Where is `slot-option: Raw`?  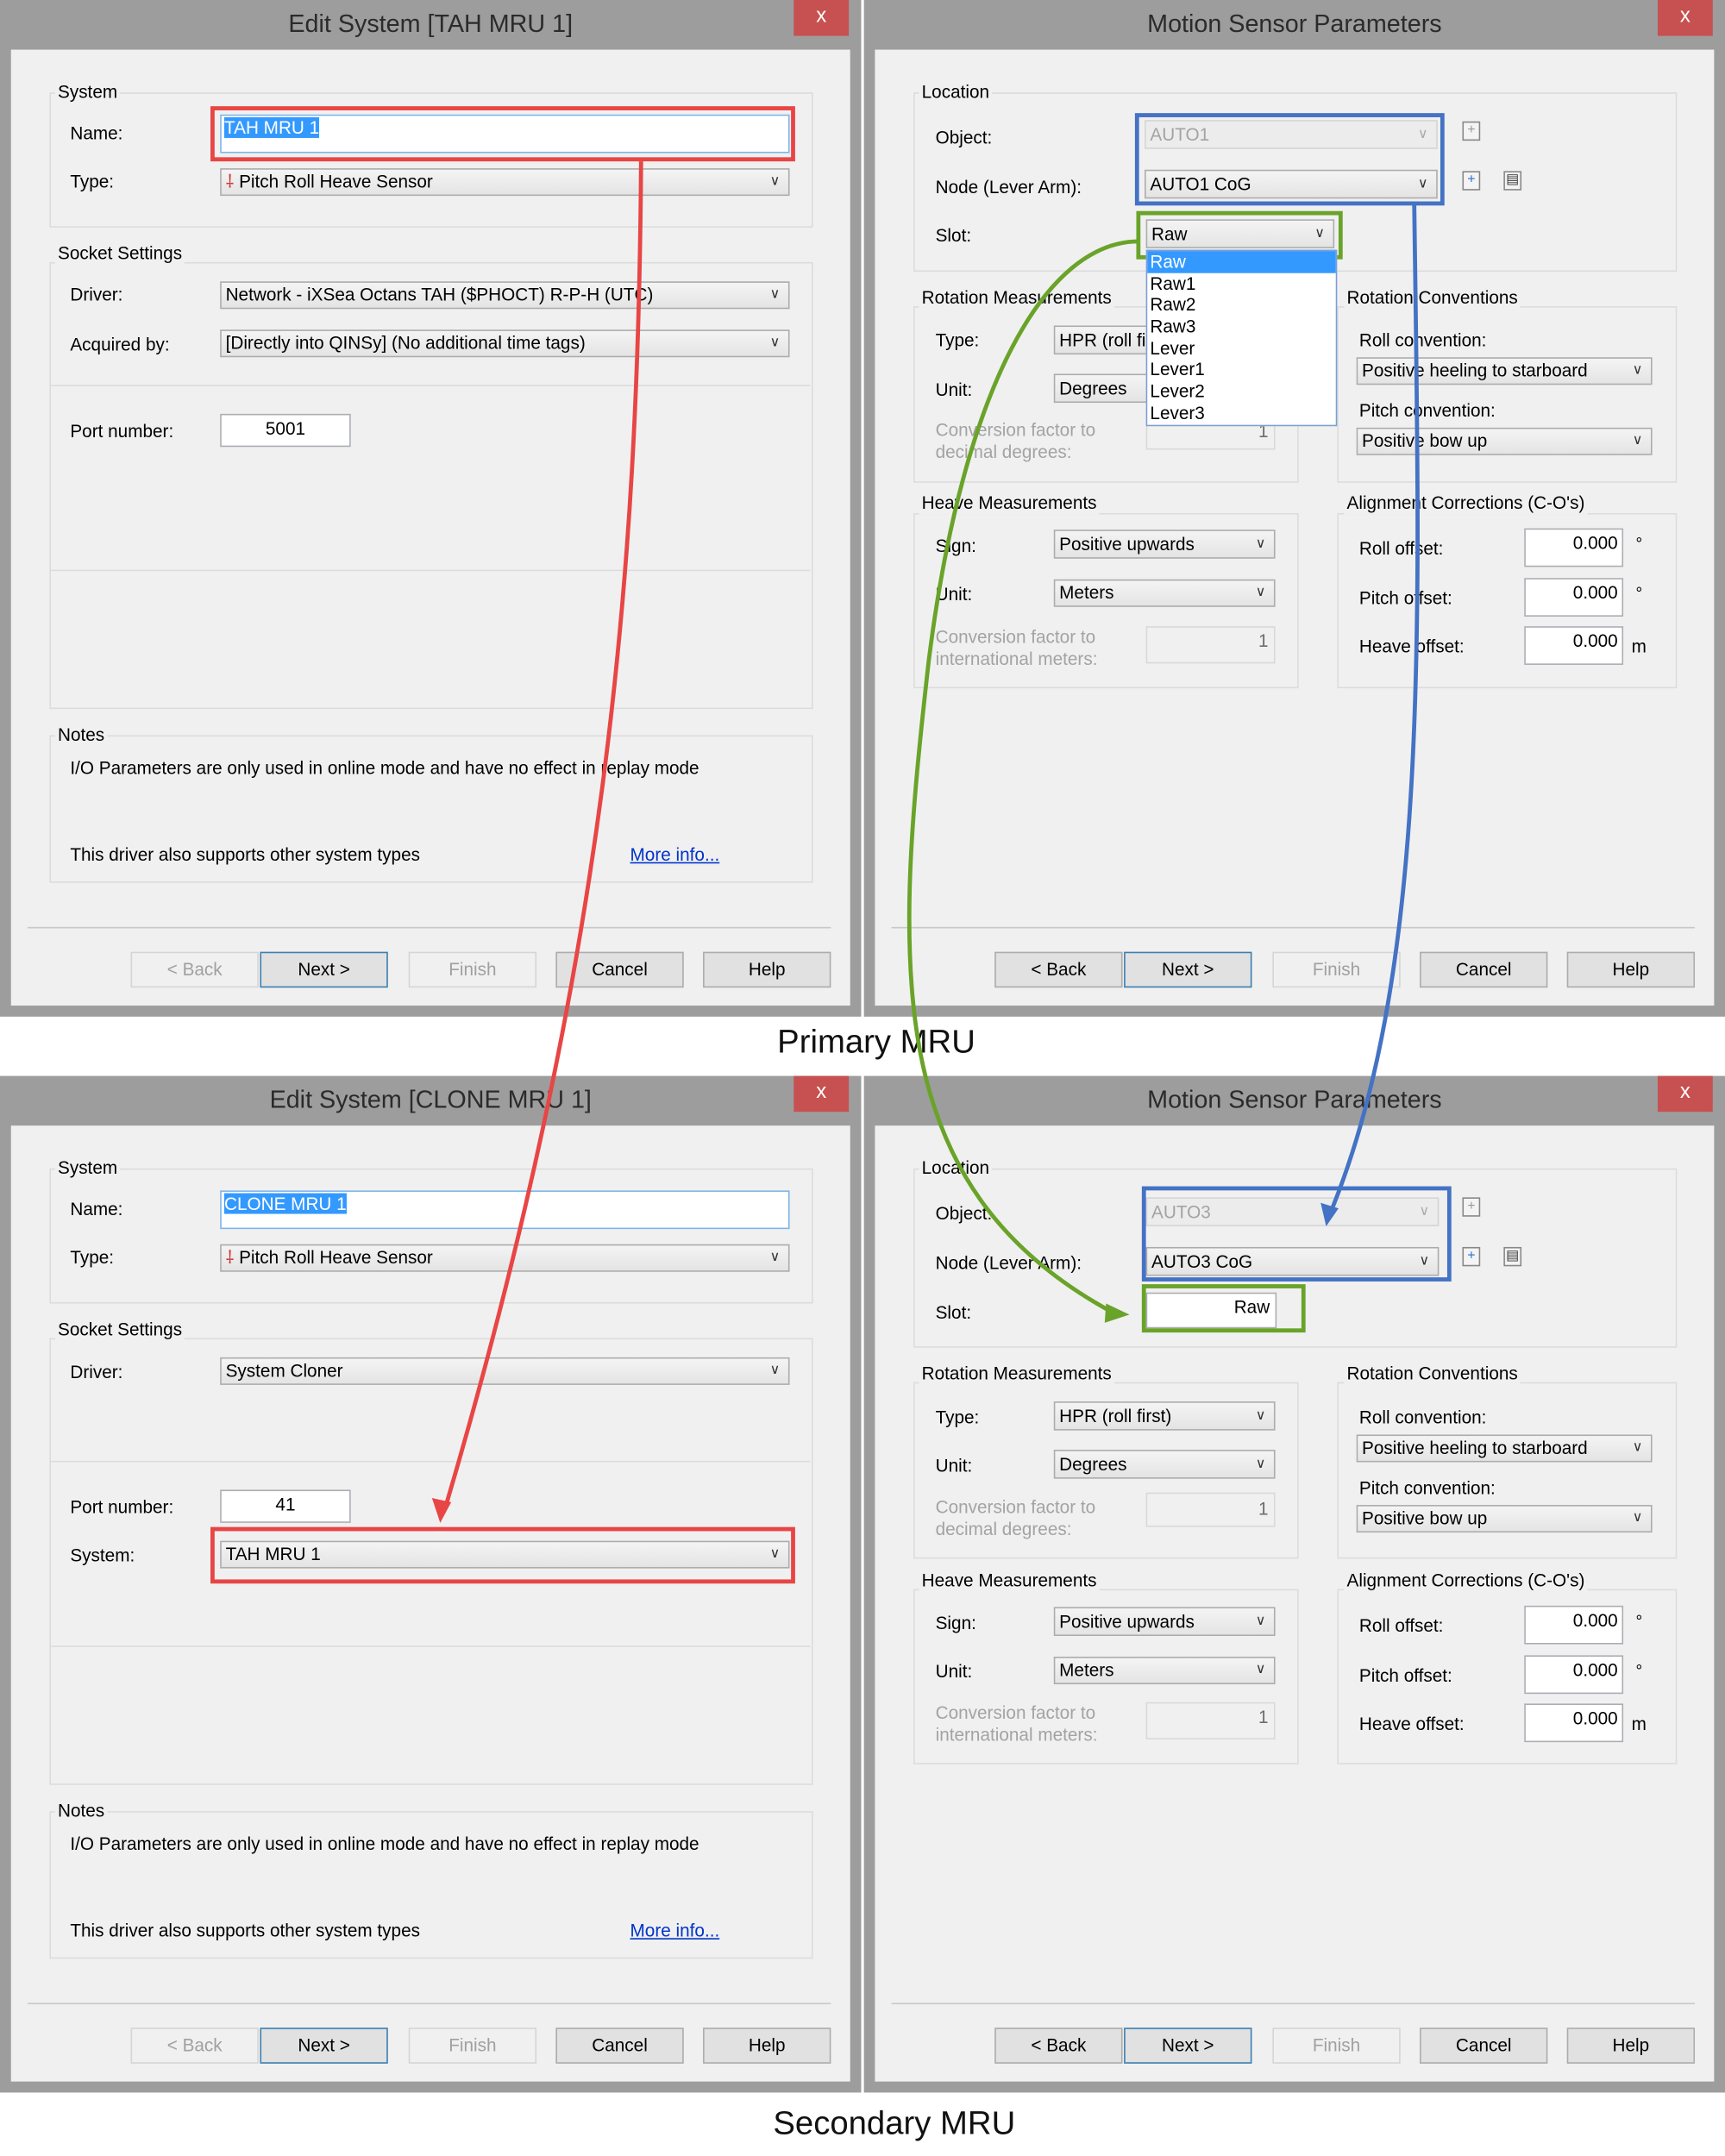
slot-option: Raw is located at coordinates (1241, 262).